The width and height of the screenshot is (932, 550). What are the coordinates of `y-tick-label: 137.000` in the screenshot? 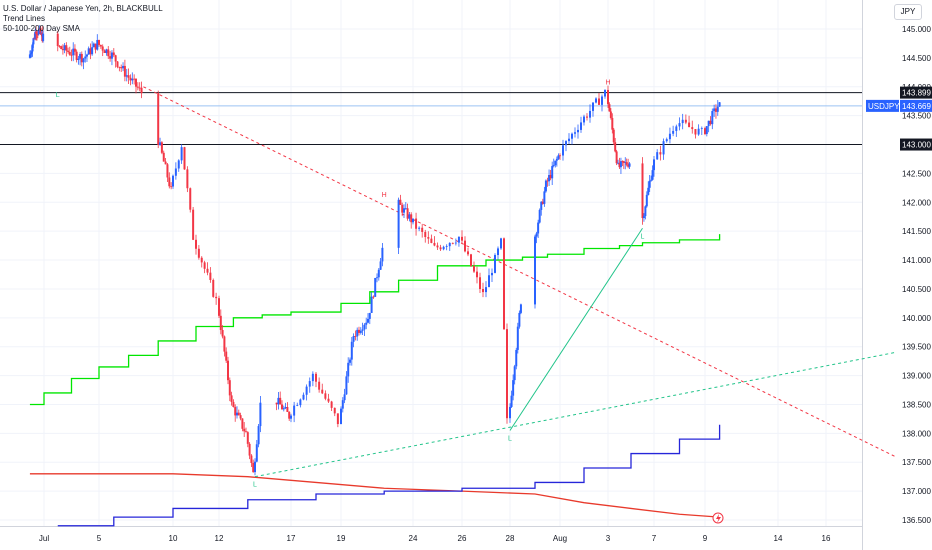 It's located at (916, 491).